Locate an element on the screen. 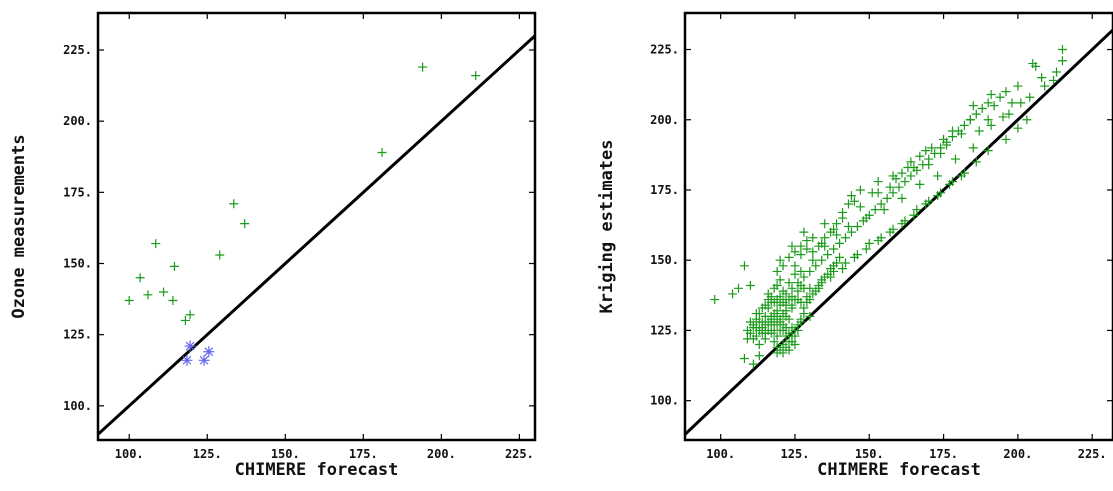 This screenshot has width=1113, height=491. y-tick-label: 125. is located at coordinates (77, 335).